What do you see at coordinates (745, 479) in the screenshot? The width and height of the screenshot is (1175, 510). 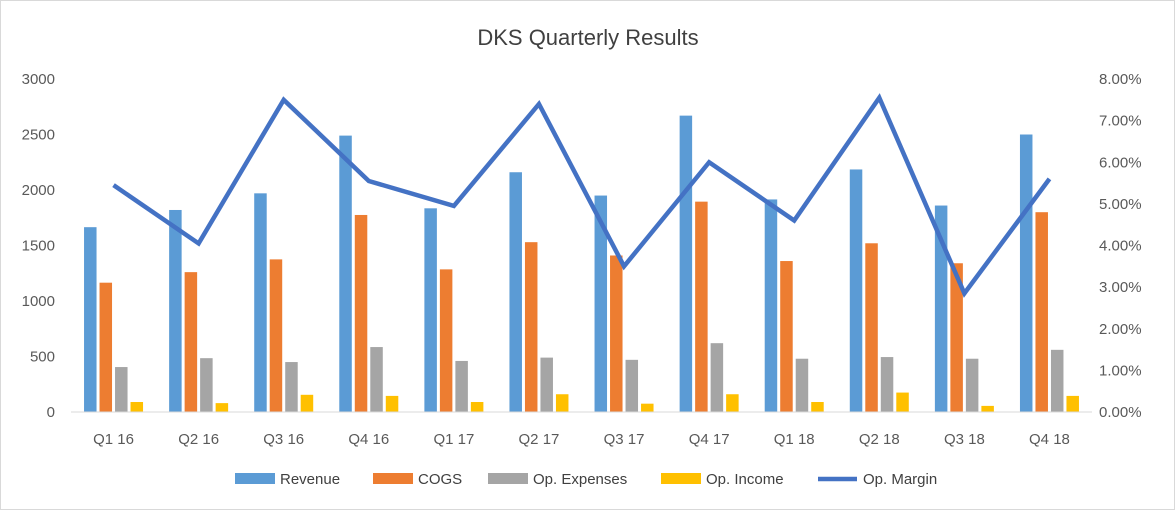 I see `legend-label-op-income: Op. Income` at bounding box center [745, 479].